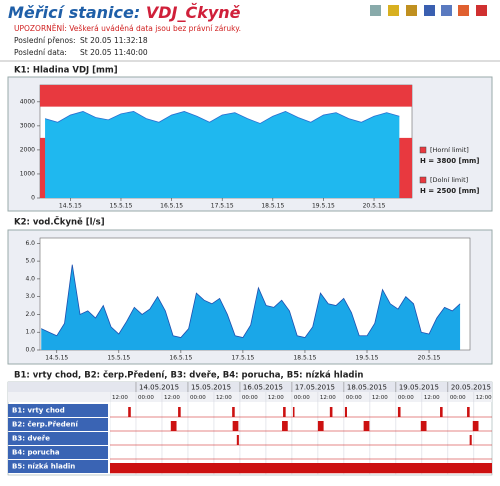 Image resolution: width=500 pixels, height=486 pixels. What do you see at coordinates (114, 40) in the screenshot?
I see `last-transfer: St 20.05 11:32:18` at bounding box center [114, 40].